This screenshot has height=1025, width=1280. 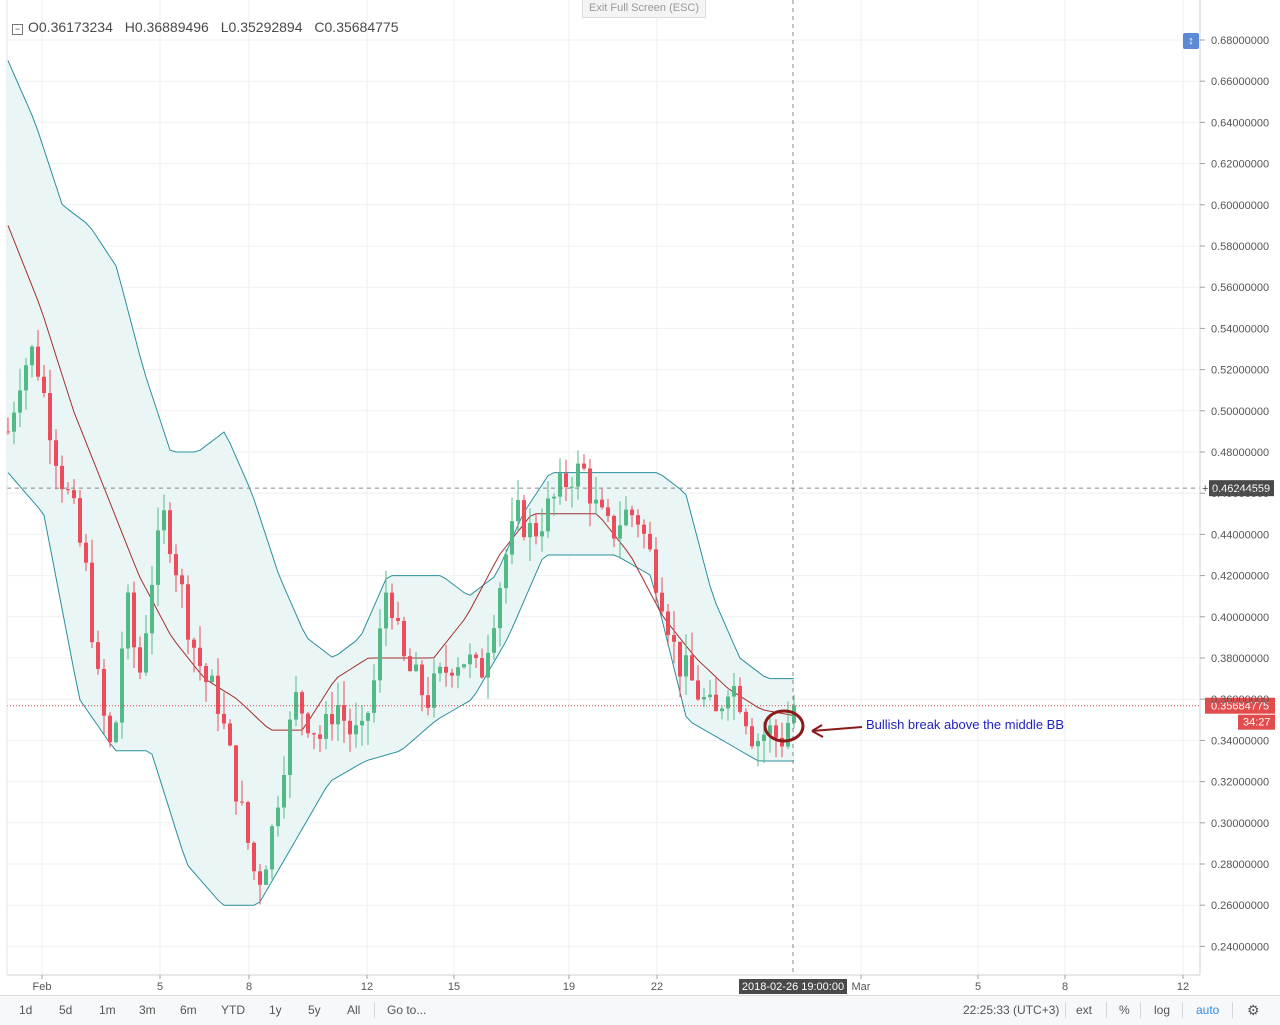 I want to click on y-tick-label: 0.32000000, so click(x=1240, y=783).